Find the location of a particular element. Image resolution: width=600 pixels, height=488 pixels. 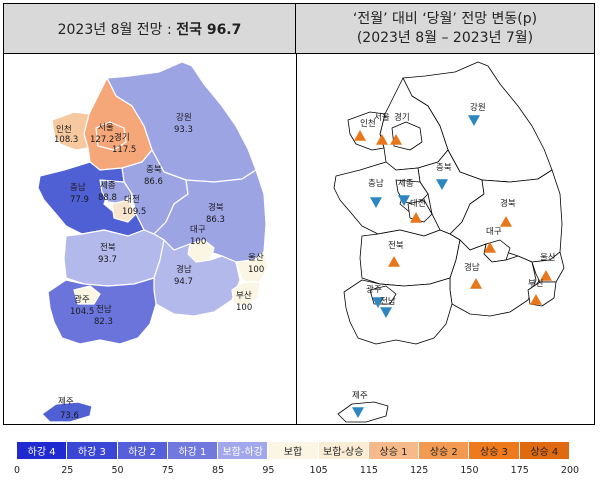

label-incheon: 인천 is located at coordinates (64, 129).